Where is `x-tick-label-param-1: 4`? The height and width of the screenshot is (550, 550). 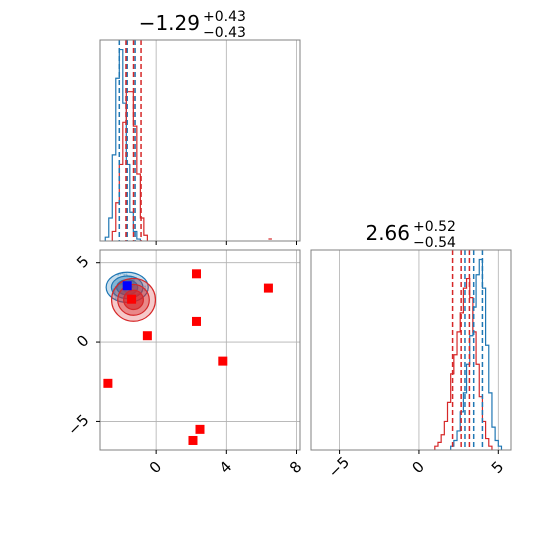
x-tick-label-param-1: 4 is located at coordinates (225, 467).